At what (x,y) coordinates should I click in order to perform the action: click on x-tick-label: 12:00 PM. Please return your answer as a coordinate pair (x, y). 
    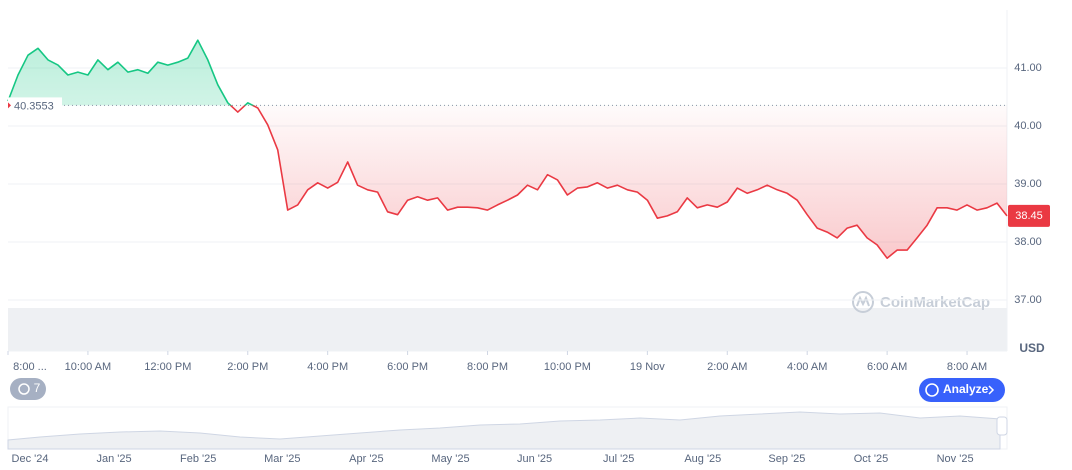
    Looking at the image, I should click on (167, 367).